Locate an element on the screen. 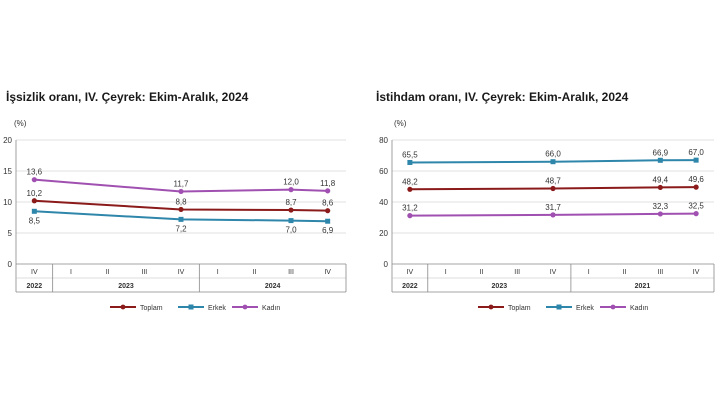 This screenshot has height=410, width=728. data-label: 8,5 is located at coordinates (35, 220).